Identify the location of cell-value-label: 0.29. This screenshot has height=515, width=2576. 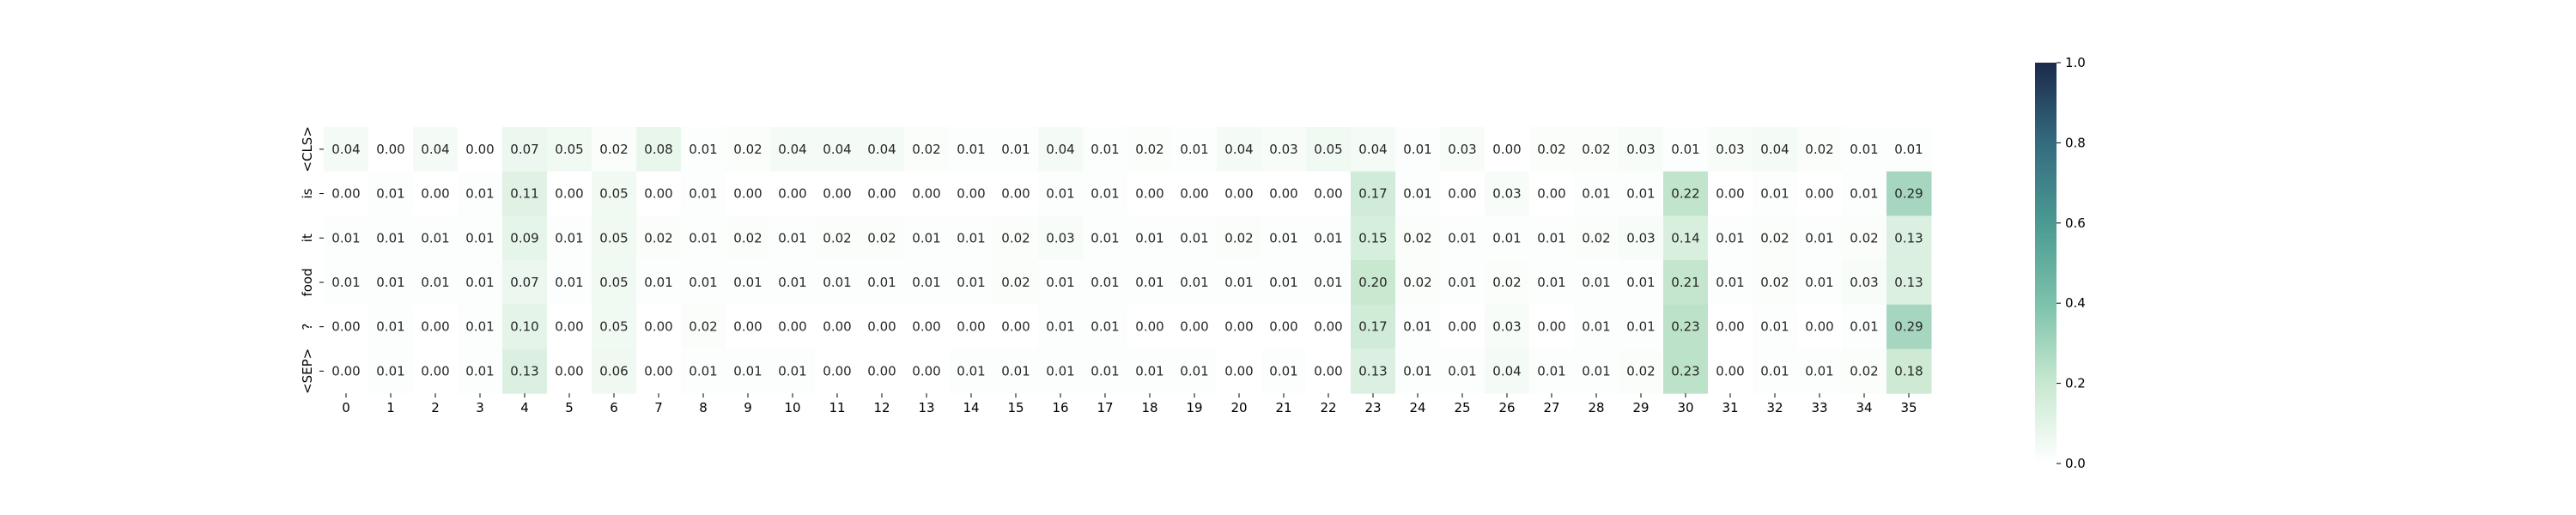
(1909, 194).